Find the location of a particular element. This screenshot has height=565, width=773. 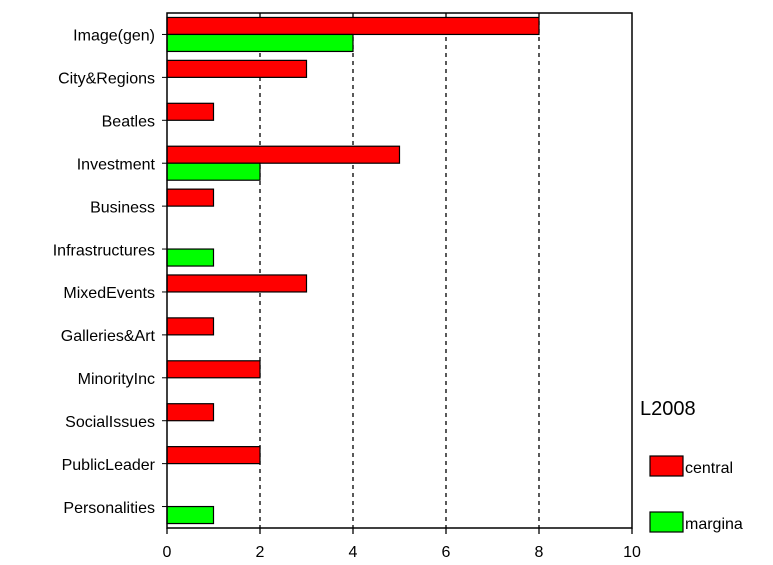

category-label: Investment is located at coordinates (116, 164).